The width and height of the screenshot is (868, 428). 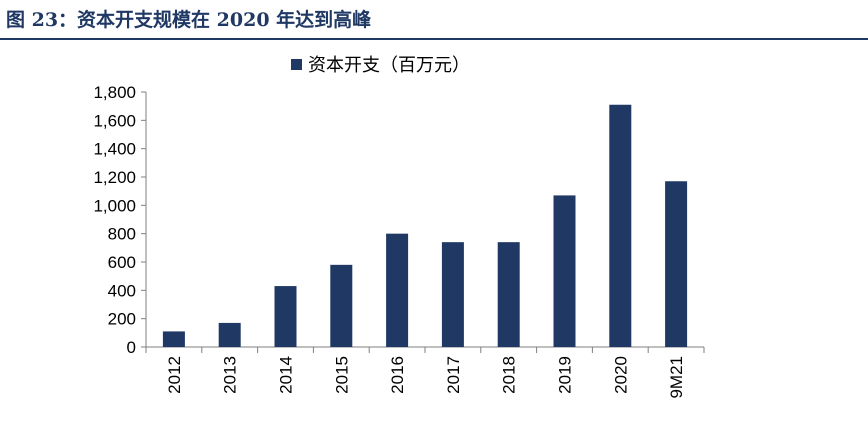 What do you see at coordinates (509, 375) in the screenshot?
I see `x-tick-label: 2018` at bounding box center [509, 375].